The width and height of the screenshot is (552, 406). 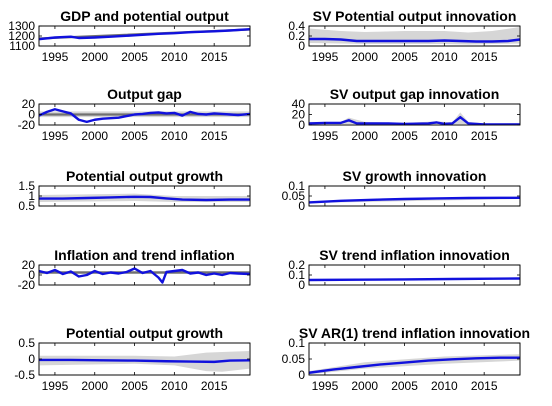 What do you see at coordinates (144, 94) in the screenshot?
I see `chart-title: Output gap` at bounding box center [144, 94].